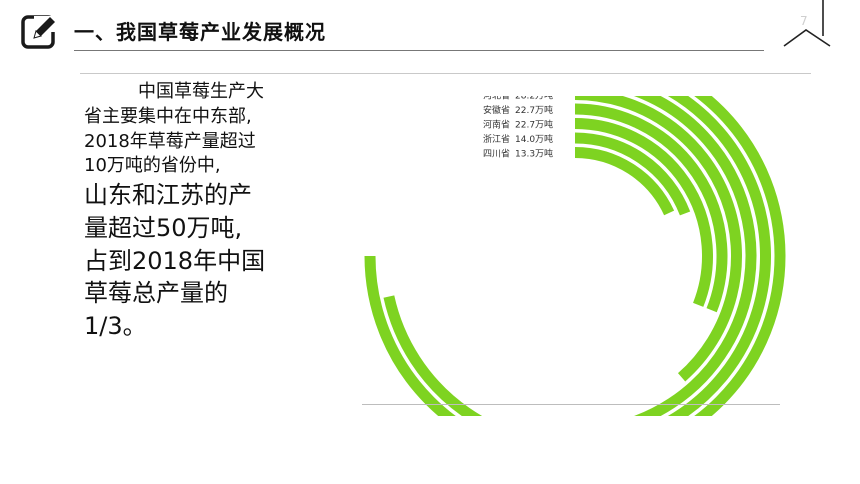 This screenshot has height=484, width=860. What do you see at coordinates (419, 50) in the screenshot?
I see `title-underline` at bounding box center [419, 50].